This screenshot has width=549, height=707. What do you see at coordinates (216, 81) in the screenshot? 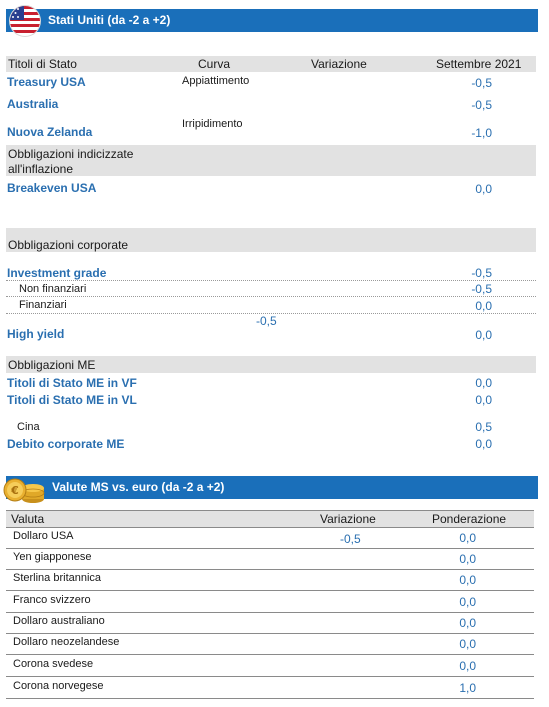
I see `row-curve: Appiattimento` at bounding box center [216, 81].